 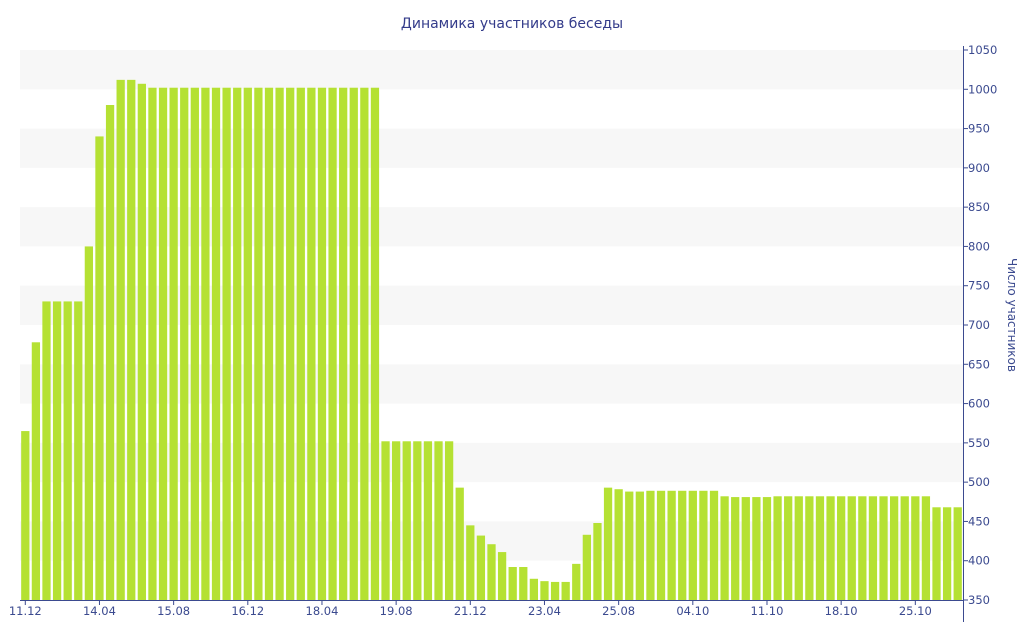 I want to click on y-axis-title: Число участников, so click(x=1012, y=315).